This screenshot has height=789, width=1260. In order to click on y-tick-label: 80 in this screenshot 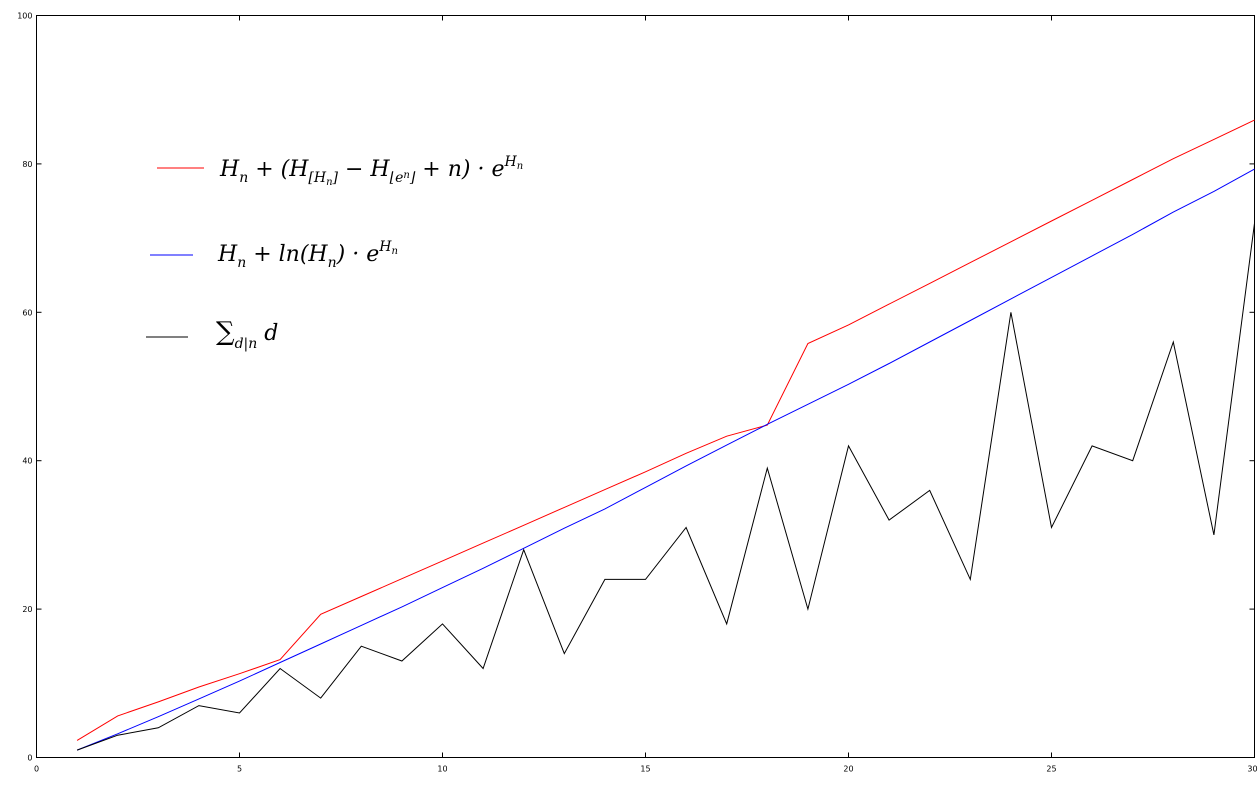, I will do `click(27, 164)`.